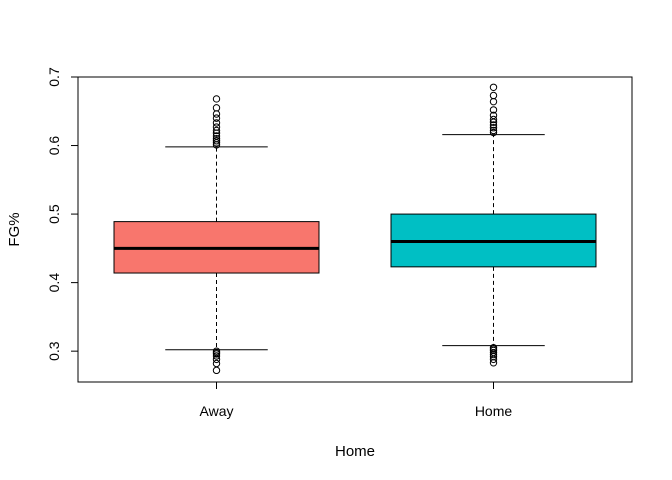  Describe the element at coordinates (54, 214) in the screenshot. I see `y-tick-label: 0.5` at that location.